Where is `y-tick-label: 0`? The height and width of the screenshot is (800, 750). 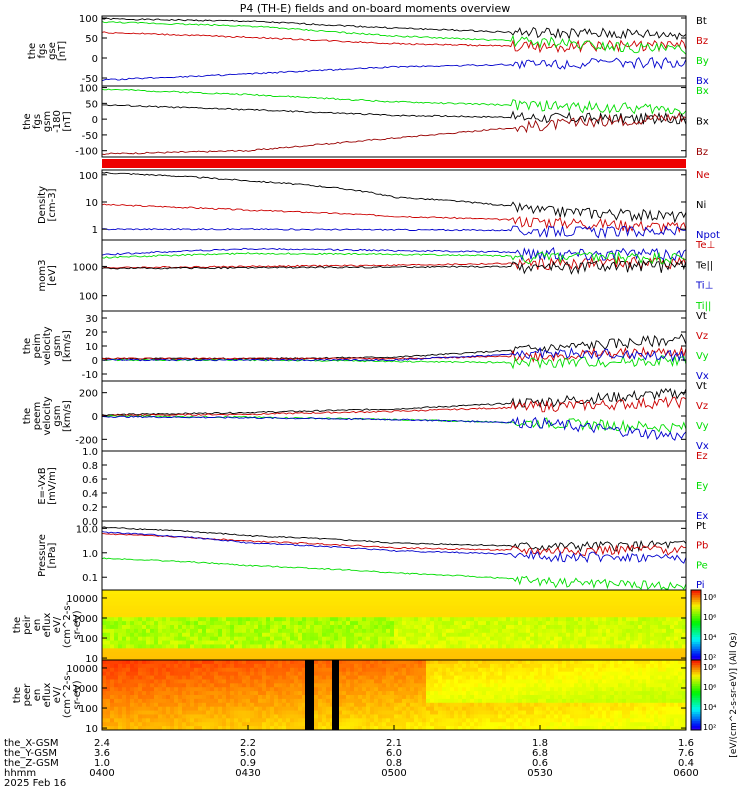 y-tick-label: 0 is located at coordinates (95, 120).